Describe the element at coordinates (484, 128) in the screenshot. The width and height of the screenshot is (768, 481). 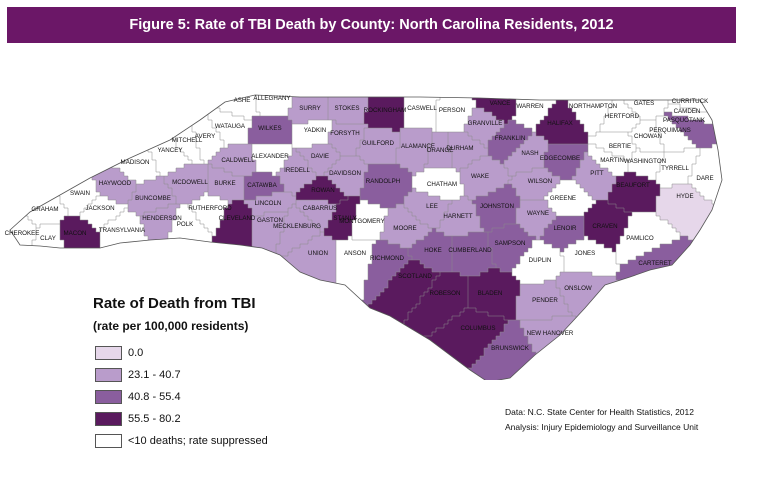
I see `county-granville` at that location.